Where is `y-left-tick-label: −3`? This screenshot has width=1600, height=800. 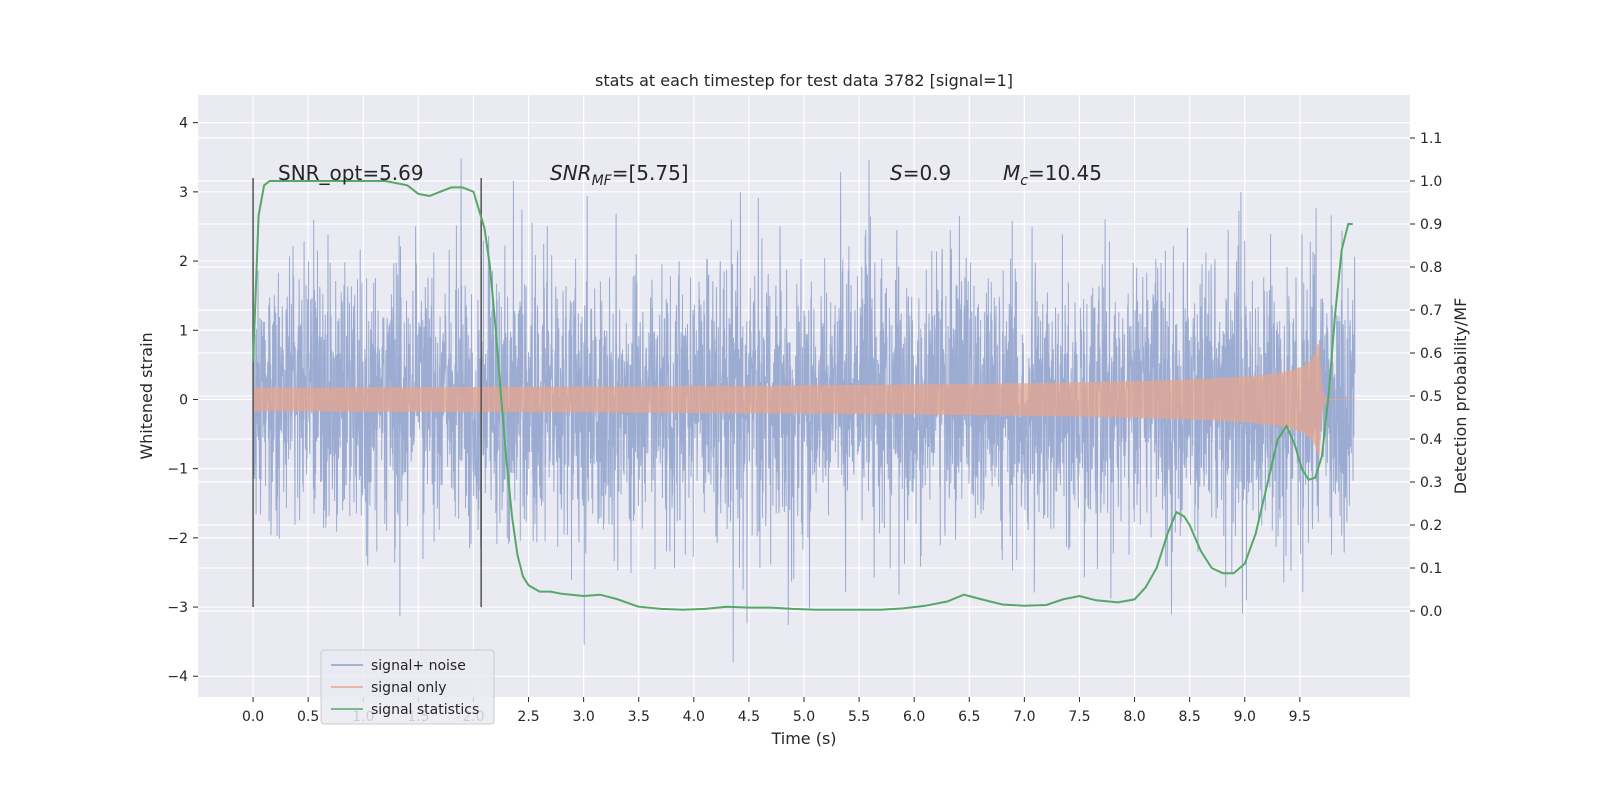
y-left-tick-label: −3 is located at coordinates (177, 608).